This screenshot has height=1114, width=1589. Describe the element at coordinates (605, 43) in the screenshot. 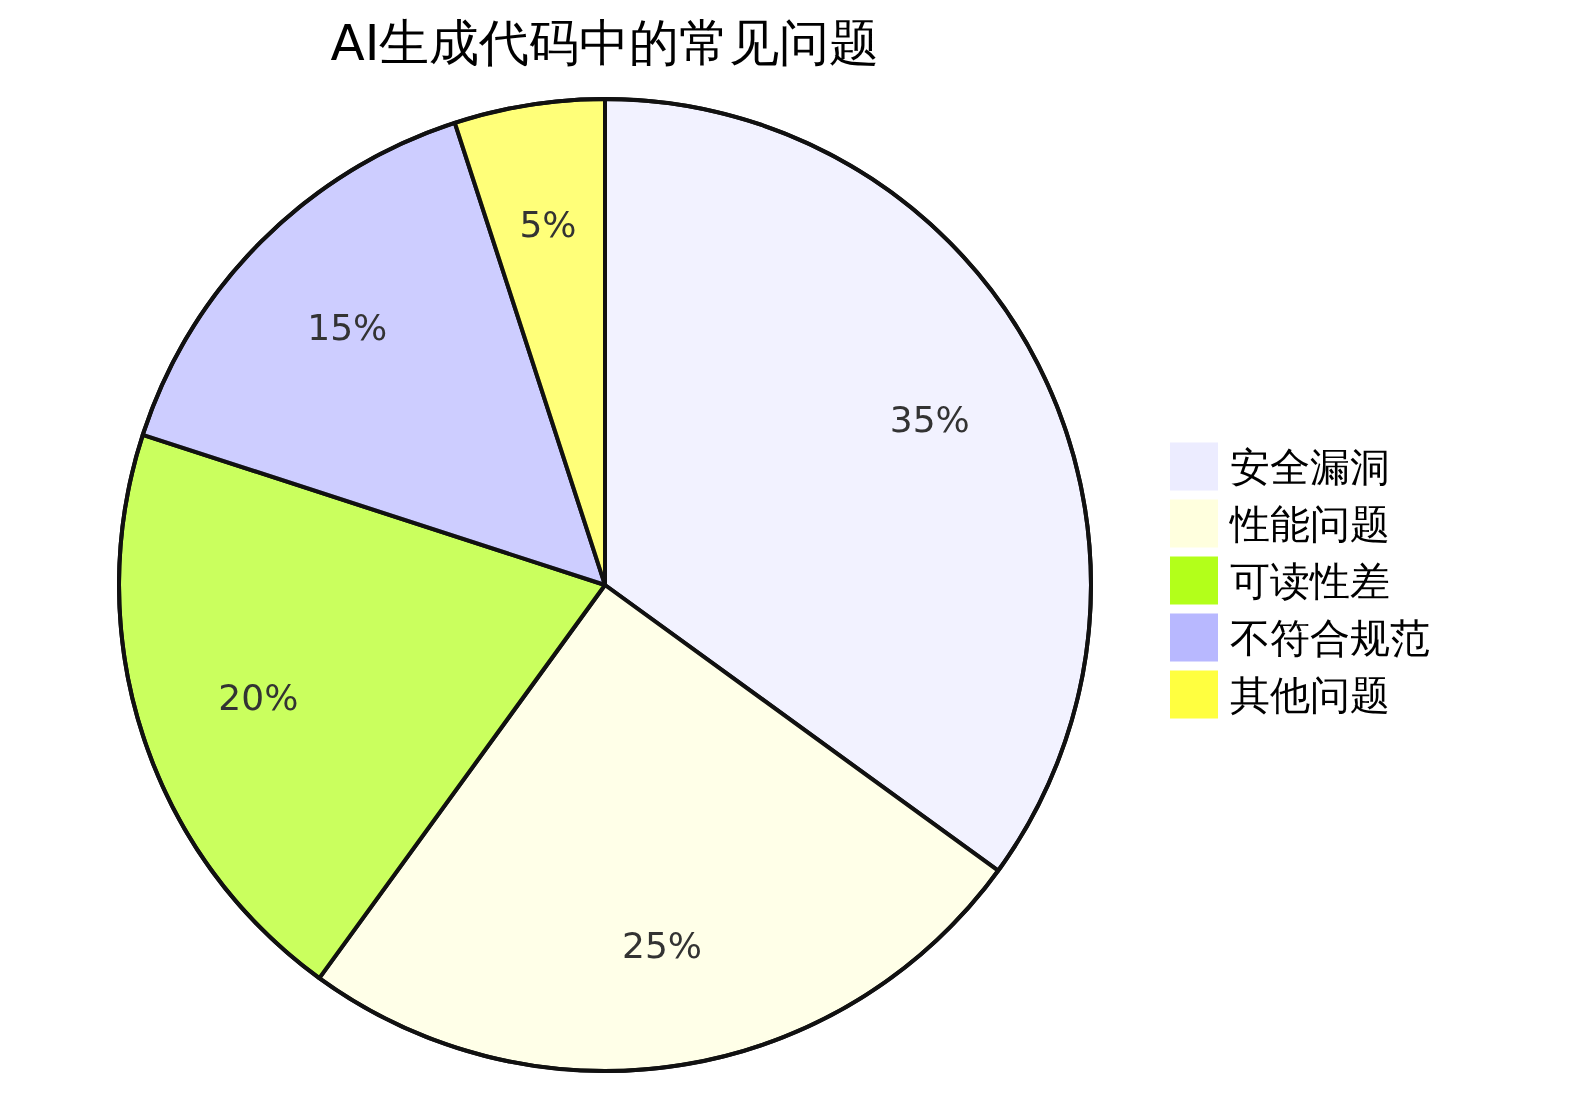

I see `chart-title: AI生成代码中的常见问题` at that location.